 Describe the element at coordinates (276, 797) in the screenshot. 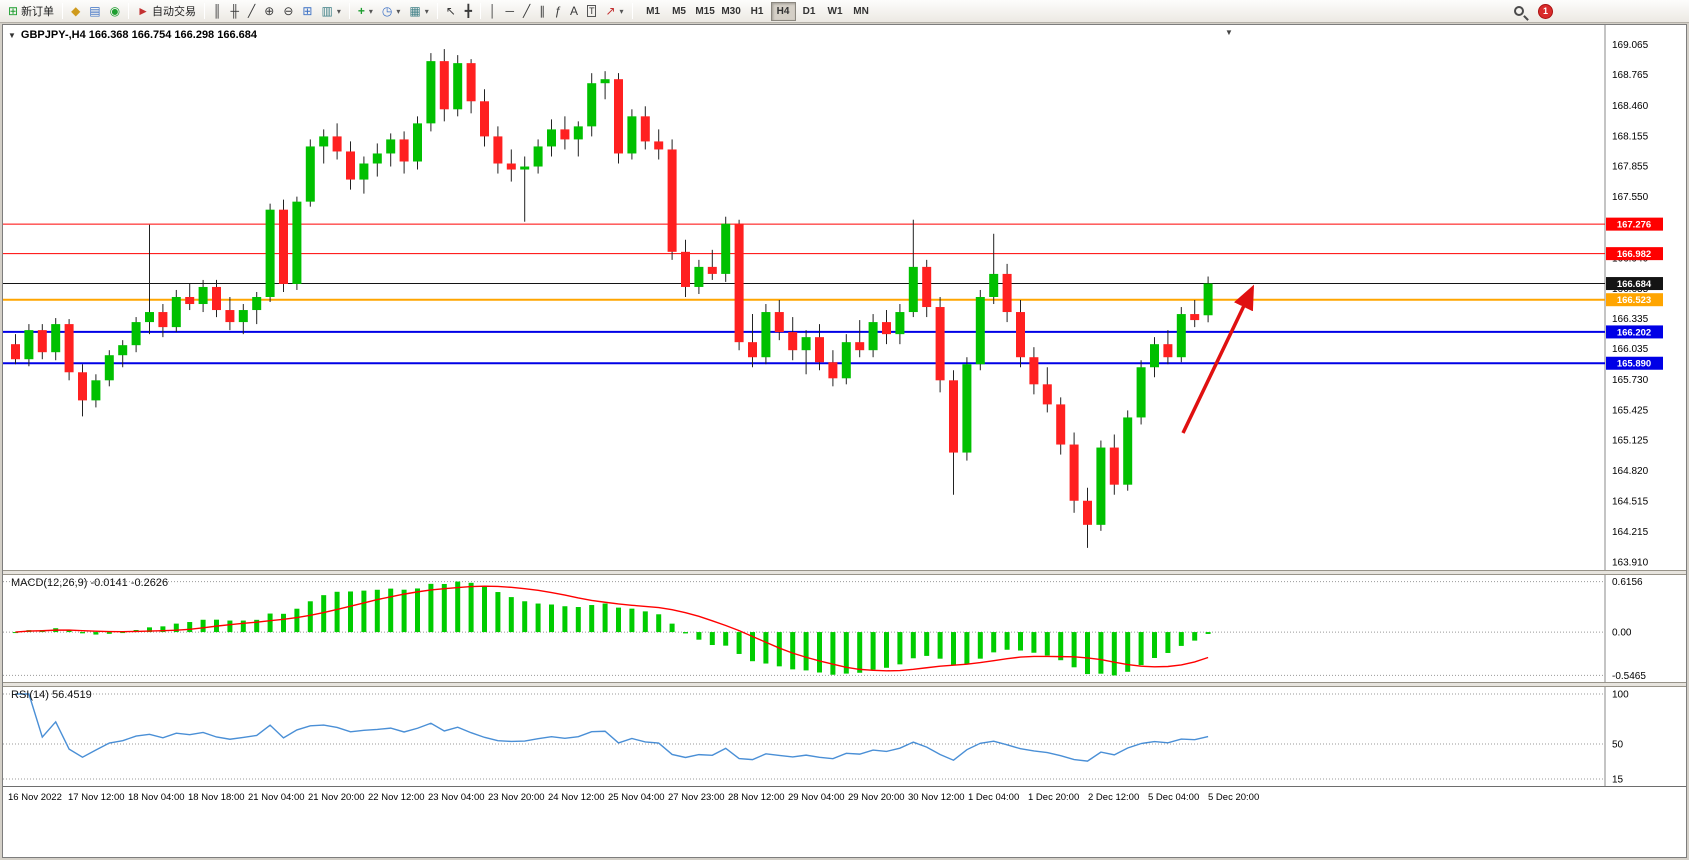

I see `time-axis-label: 21 Nov 04:00` at that location.